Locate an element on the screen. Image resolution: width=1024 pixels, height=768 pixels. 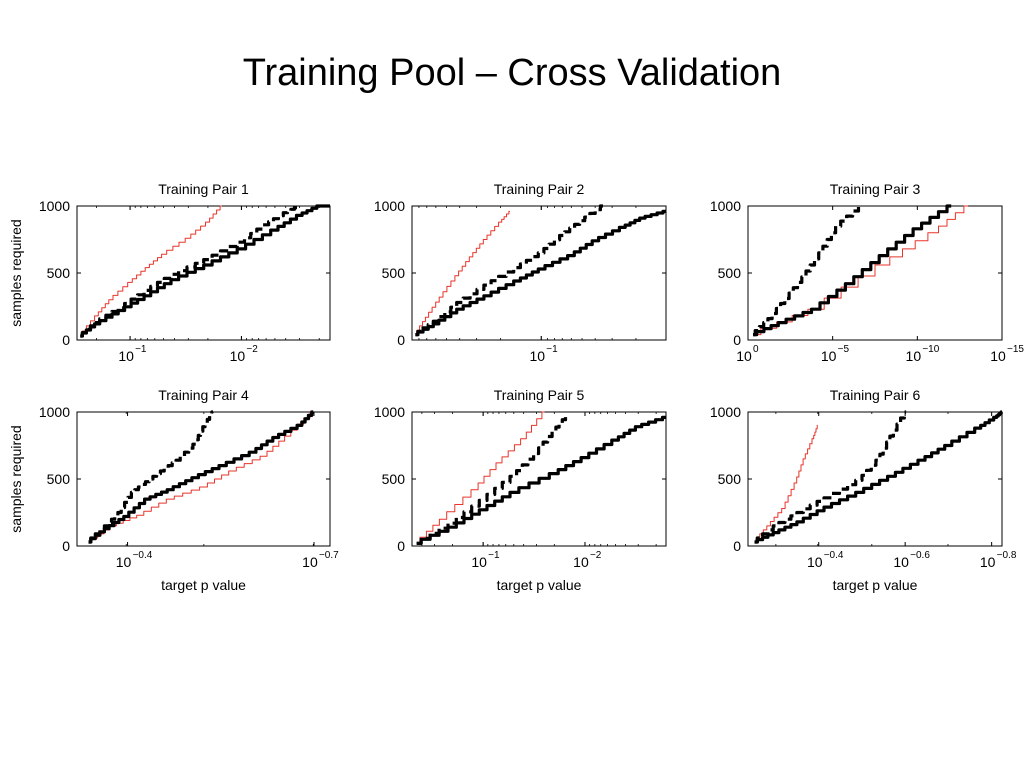
x-tick-label-exponent: −5 is located at coordinates (844, 349).